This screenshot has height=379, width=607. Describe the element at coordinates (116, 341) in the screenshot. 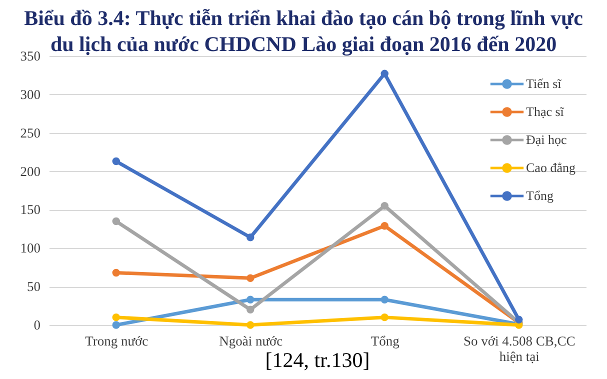

I see `x-tick-label: Trong nước` at that location.